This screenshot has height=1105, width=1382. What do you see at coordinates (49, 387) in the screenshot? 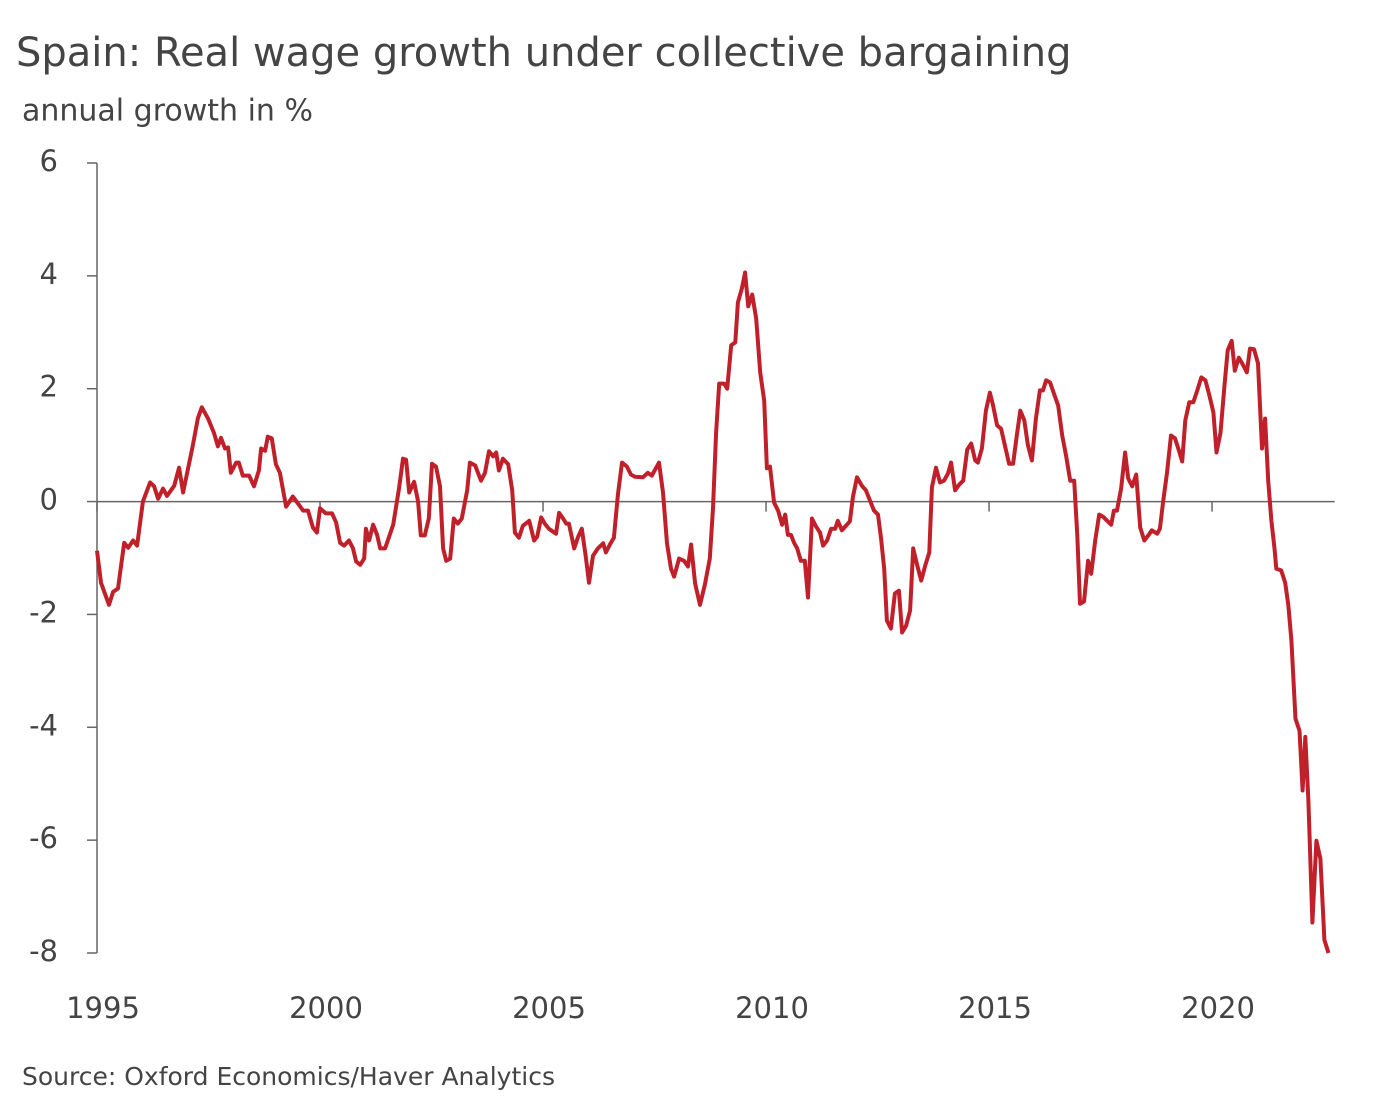
I see `y-tick-label: 2` at bounding box center [49, 387].